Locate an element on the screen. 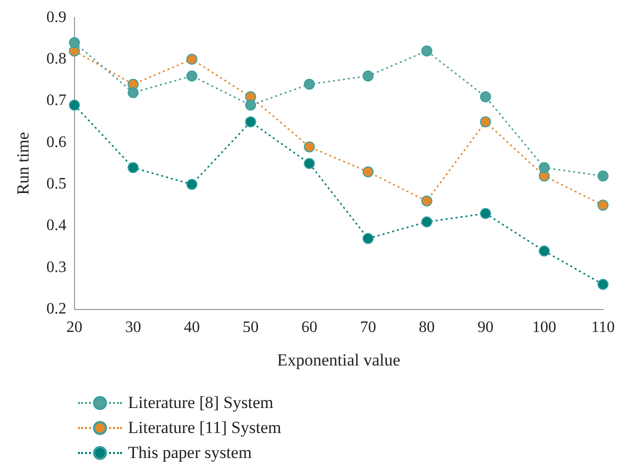 This screenshot has height=468, width=621. x-tick-label: 50 is located at coordinates (250, 327).